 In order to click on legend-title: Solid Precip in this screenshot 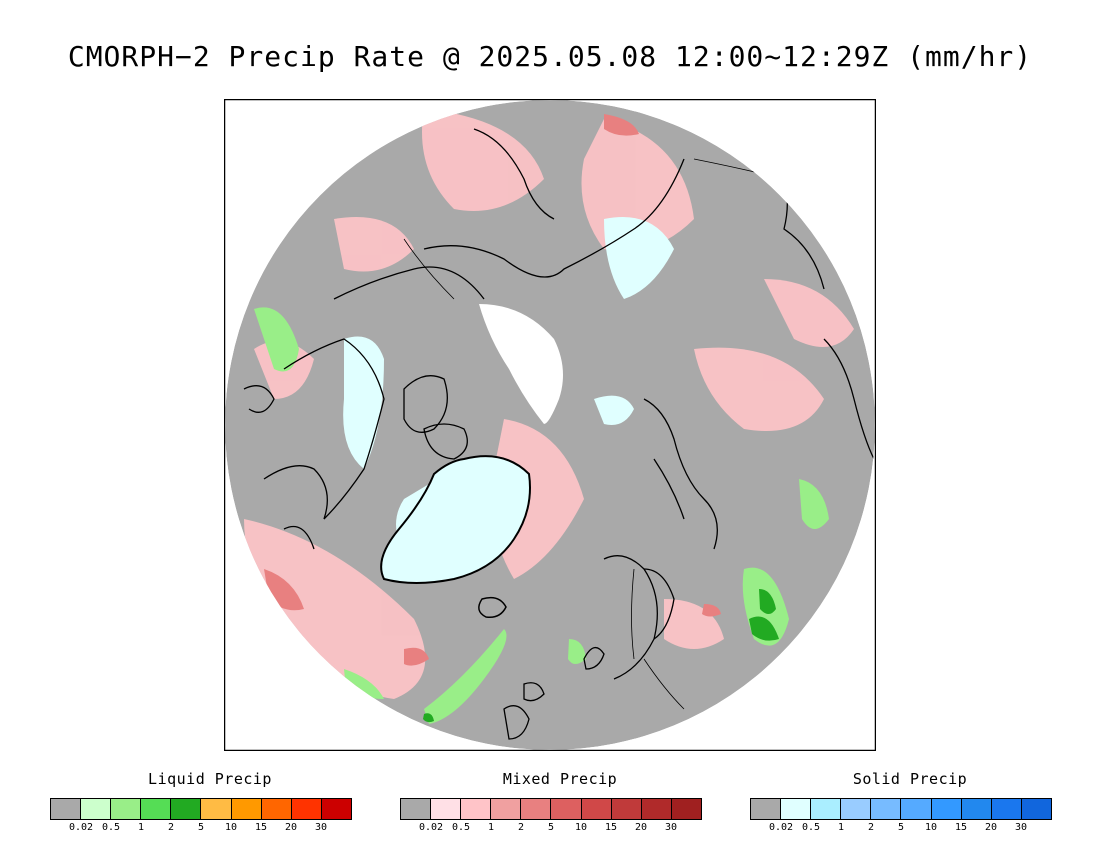, I will do `click(910, 779)`.